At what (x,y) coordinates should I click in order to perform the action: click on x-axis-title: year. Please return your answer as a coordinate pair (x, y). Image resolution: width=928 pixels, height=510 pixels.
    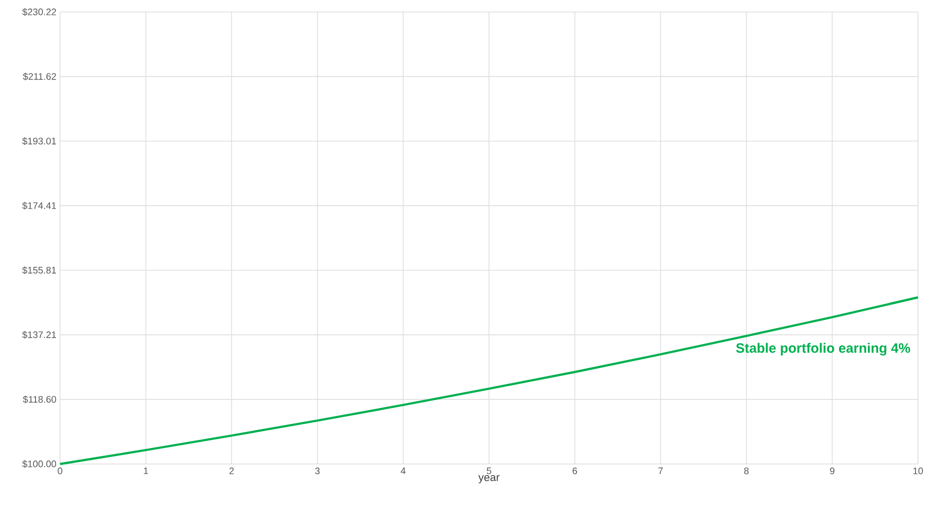
    Looking at the image, I should click on (489, 479).